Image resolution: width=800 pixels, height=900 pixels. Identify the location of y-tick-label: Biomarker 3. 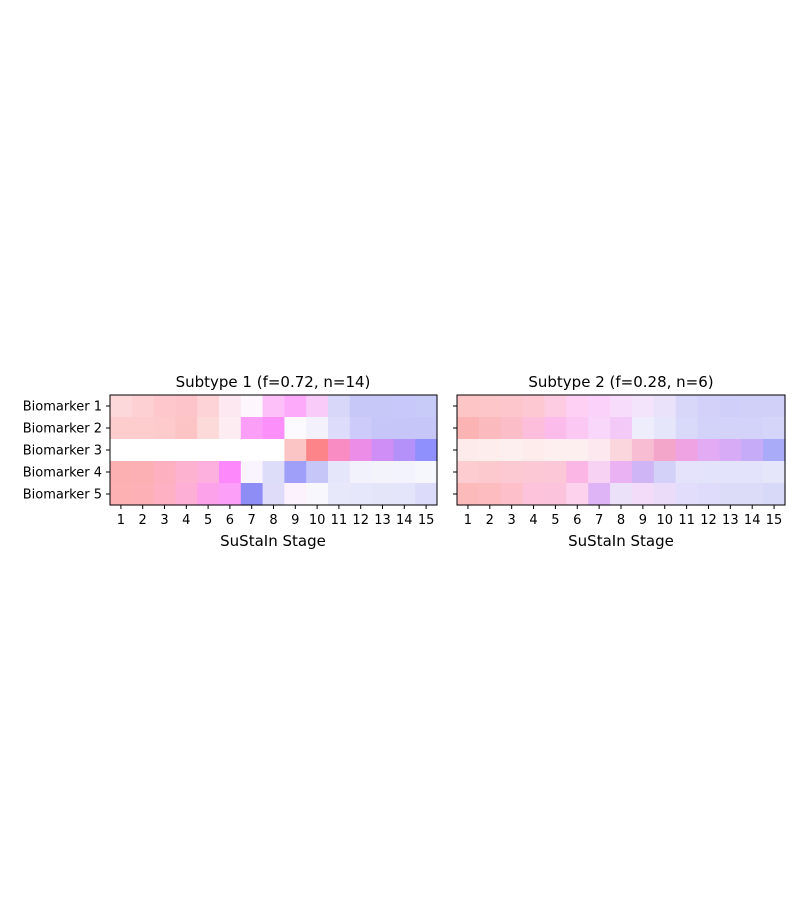
(62, 451).